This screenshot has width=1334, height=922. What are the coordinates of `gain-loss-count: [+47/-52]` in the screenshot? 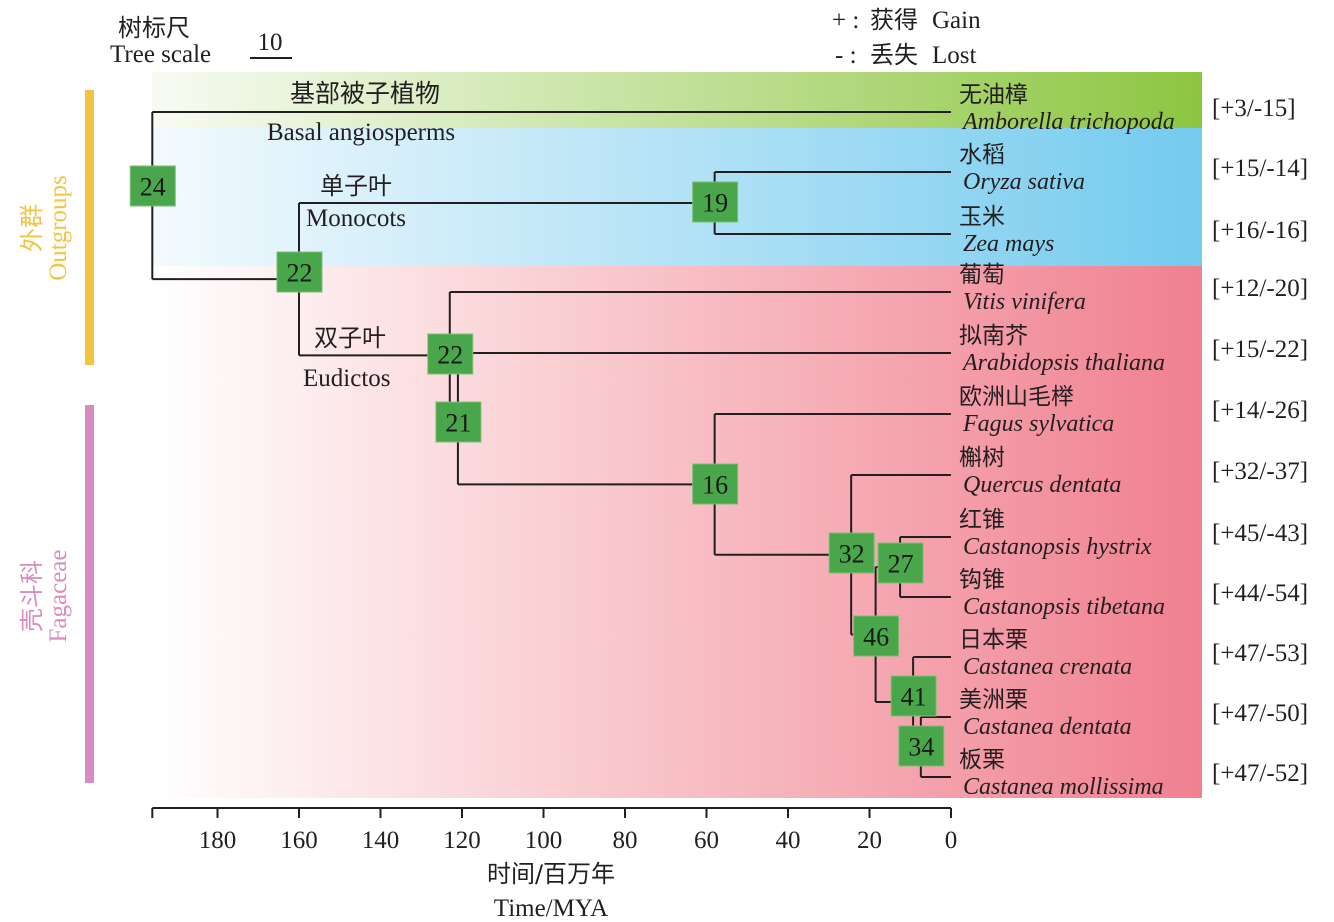 It's located at (1260, 773).